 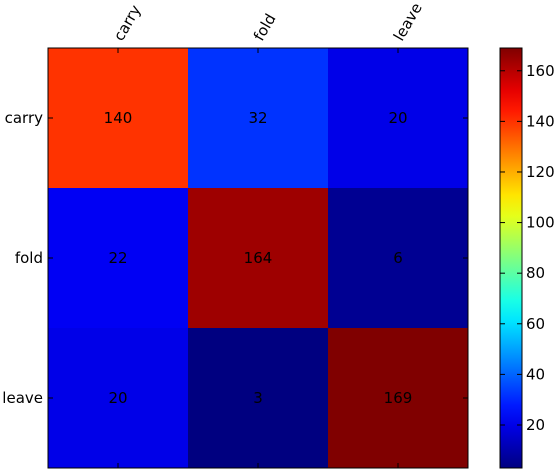 What do you see at coordinates (29, 258) in the screenshot?
I see `y-tick-label: fold` at bounding box center [29, 258].